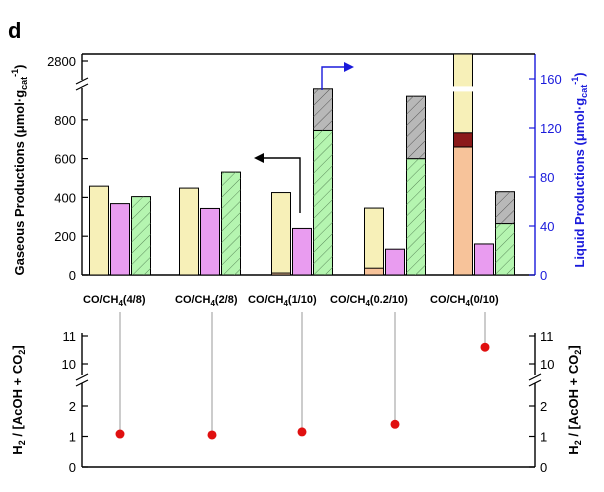 The height and width of the screenshot is (492, 604). What do you see at coordinates (206, 301) in the screenshot?
I see `category-label: CO/CH4(2/8)` at bounding box center [206, 301].